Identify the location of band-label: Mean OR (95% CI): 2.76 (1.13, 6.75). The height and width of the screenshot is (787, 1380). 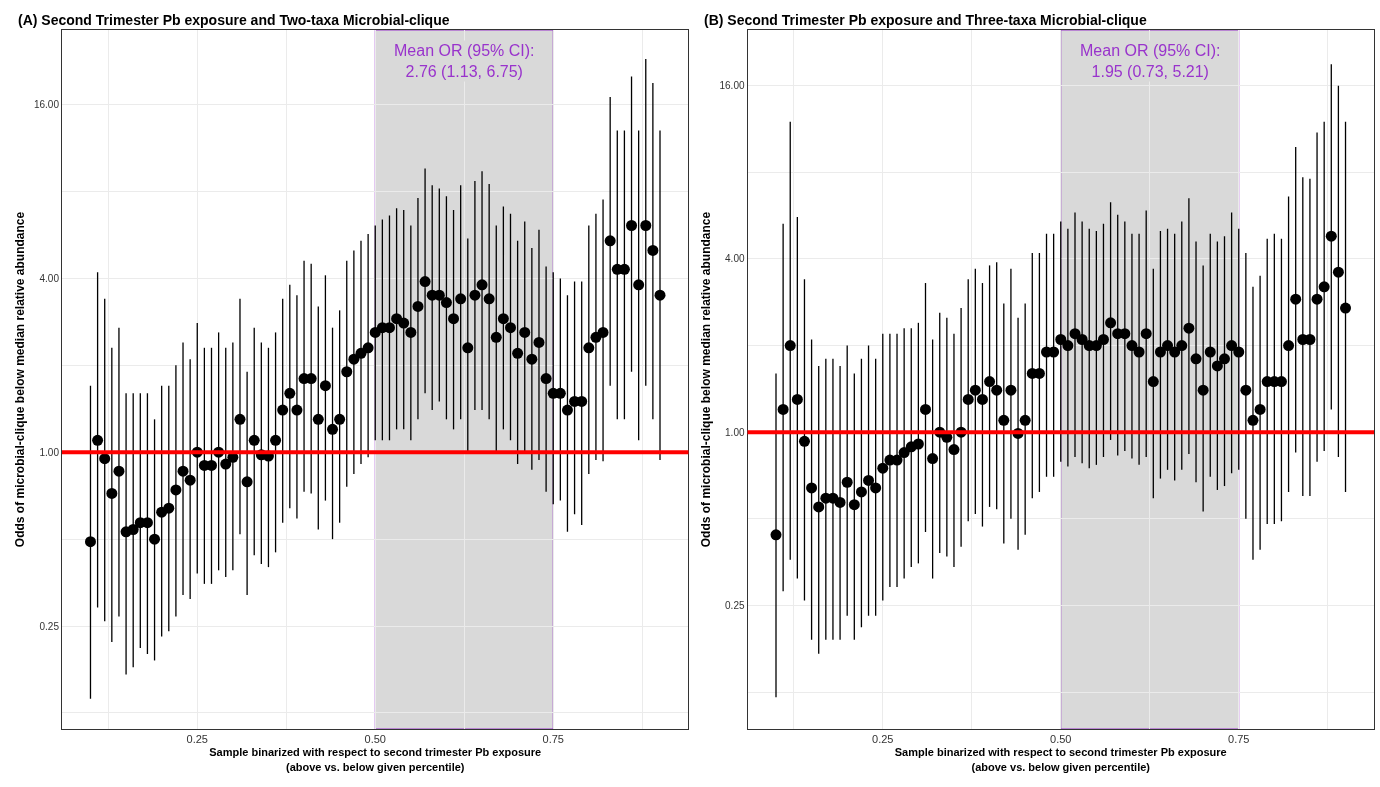
(464, 61).